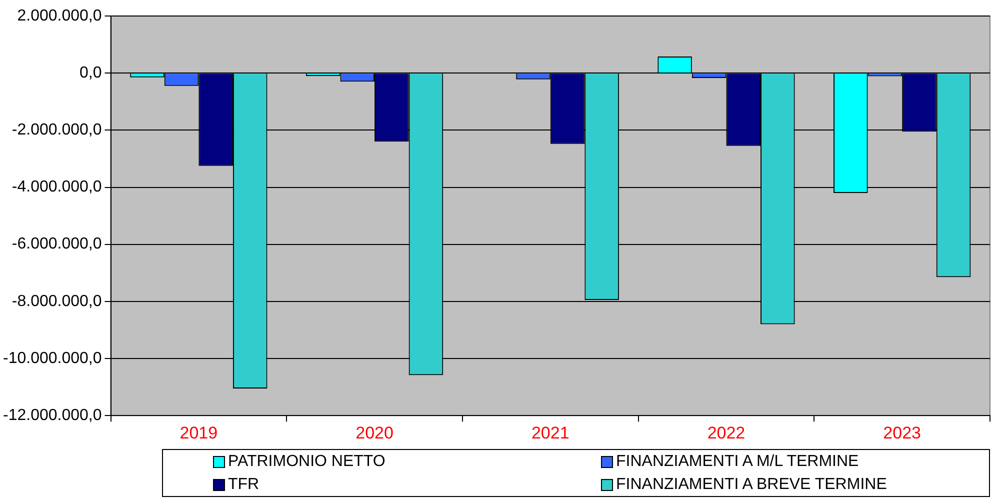 The height and width of the screenshot is (499, 994). What do you see at coordinates (91, 73) in the screenshot?
I see `y-tick-label: 0,0` at bounding box center [91, 73].